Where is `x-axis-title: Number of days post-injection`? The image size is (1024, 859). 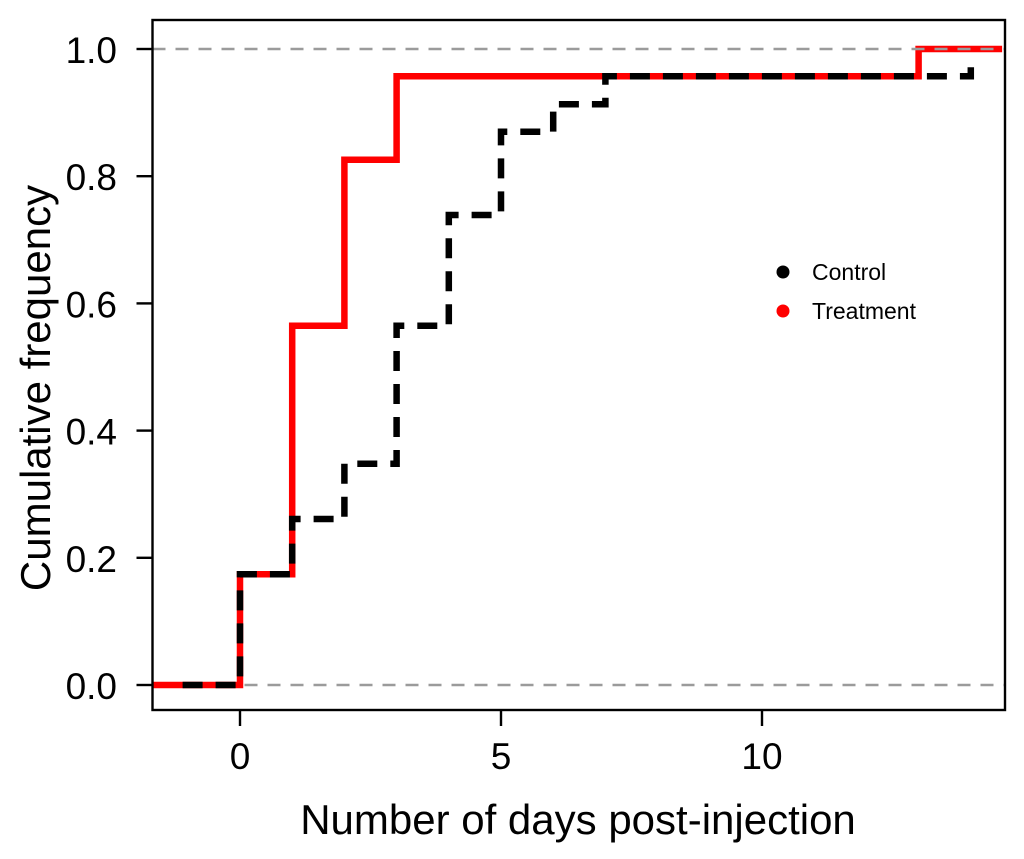 x-axis-title: Number of days post-injection is located at coordinates (578, 819).